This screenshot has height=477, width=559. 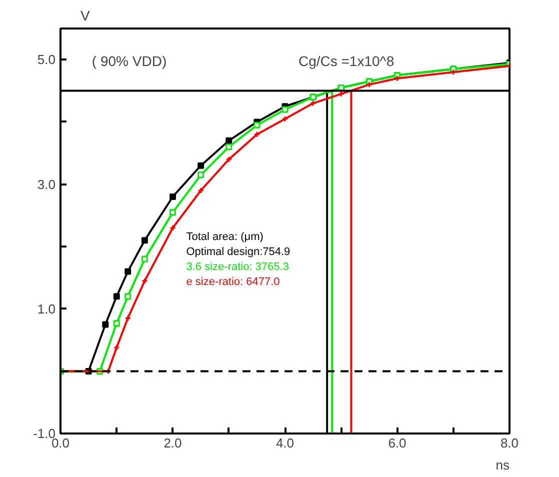 What do you see at coordinates (46, 308) in the screenshot?
I see `y-tick-label: 1.0` at bounding box center [46, 308].